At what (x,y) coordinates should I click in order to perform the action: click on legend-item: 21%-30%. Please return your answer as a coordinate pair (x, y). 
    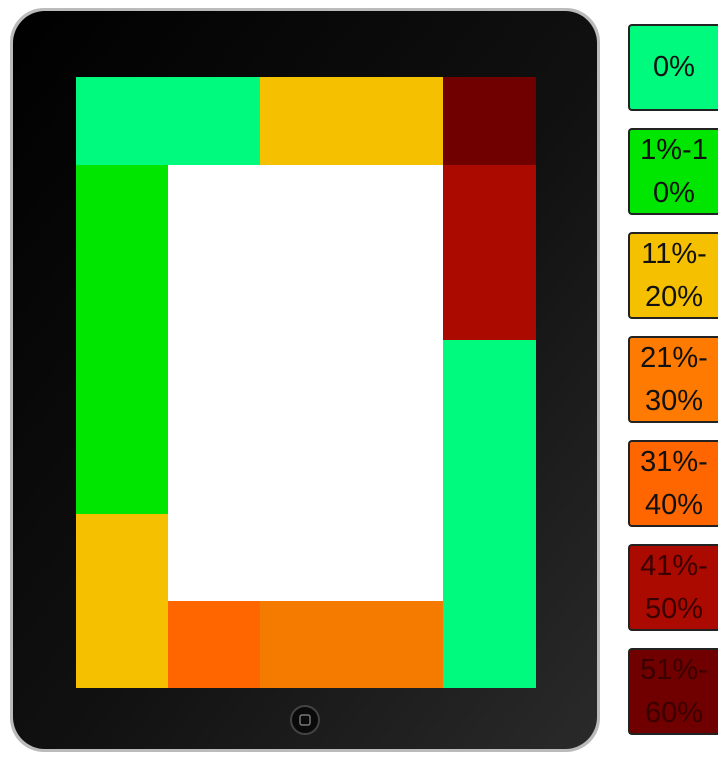
    Looking at the image, I should click on (673, 379).